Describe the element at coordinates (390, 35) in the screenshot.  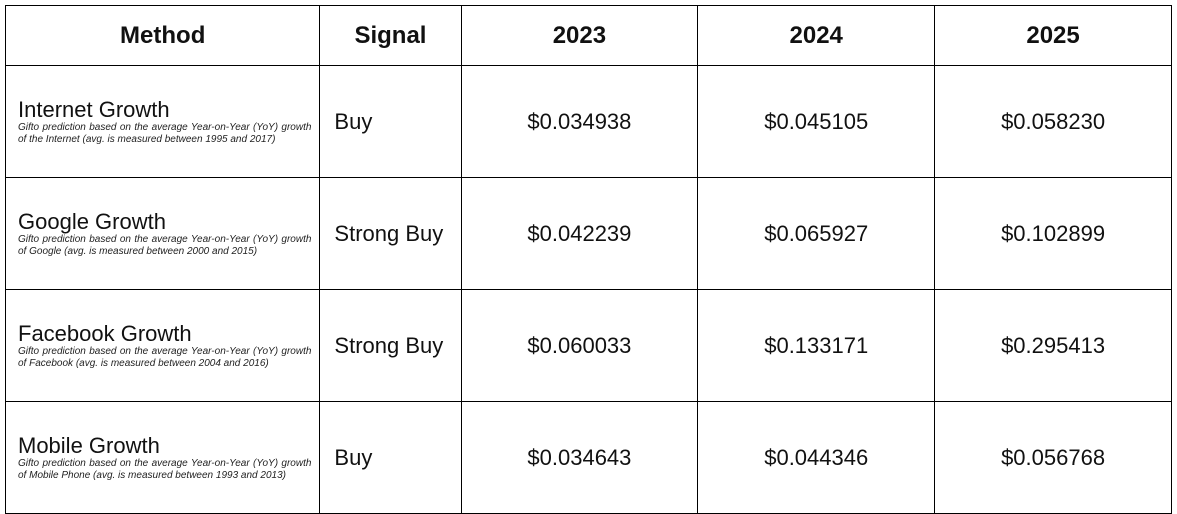
I see `header-signal: Signal` at that location.